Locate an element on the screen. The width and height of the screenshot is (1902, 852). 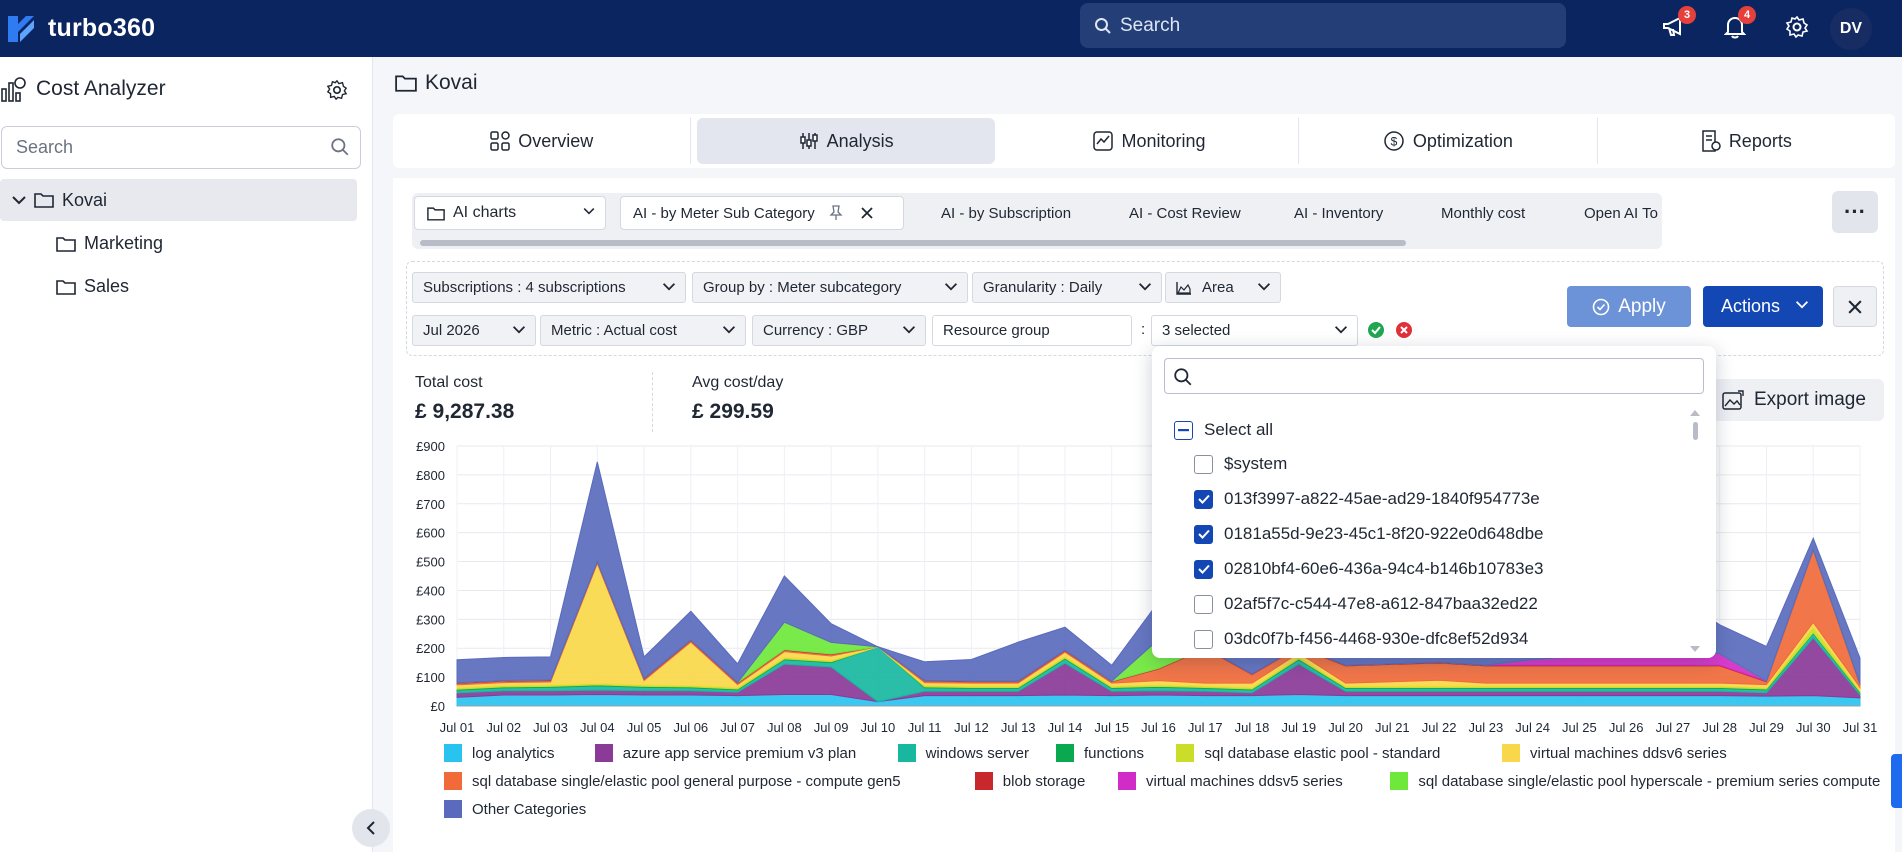
select-all-option: Select all is located at coordinates (1223, 430).